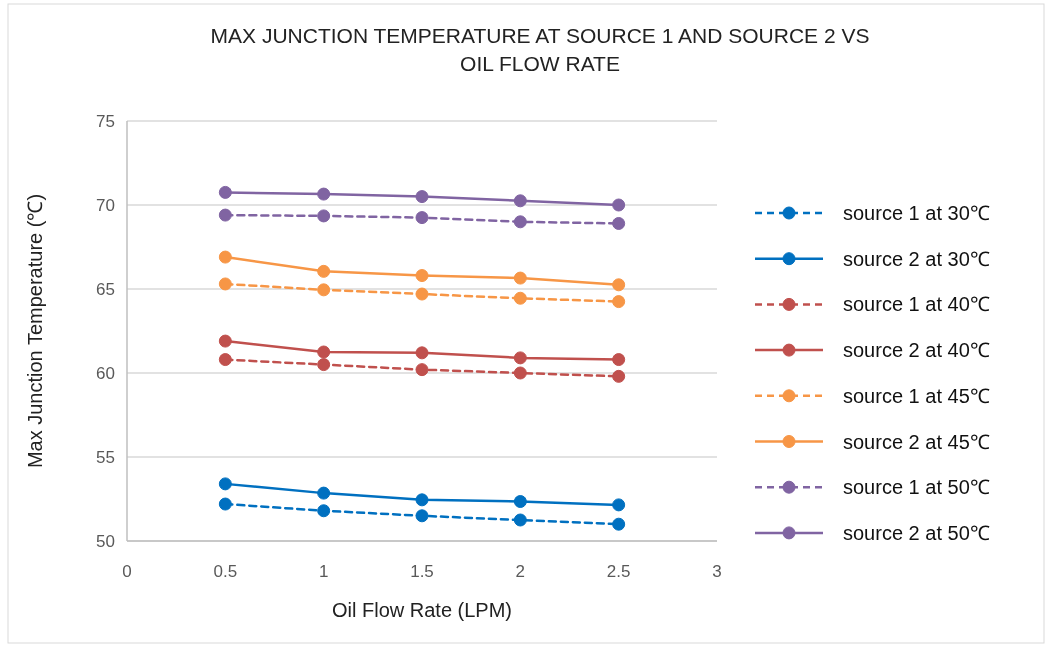 This screenshot has height=653, width=1050. What do you see at coordinates (35, 331) in the screenshot?
I see `y-axis-title: Max Junction Temperature (℃)` at bounding box center [35, 331].